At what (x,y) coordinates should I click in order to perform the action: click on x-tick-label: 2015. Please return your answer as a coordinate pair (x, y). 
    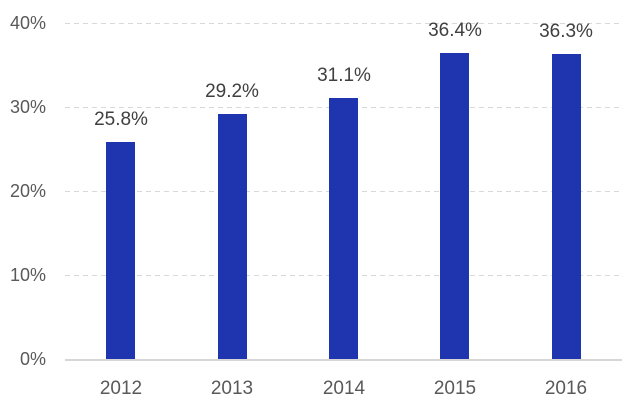
    Looking at the image, I should click on (455, 388).